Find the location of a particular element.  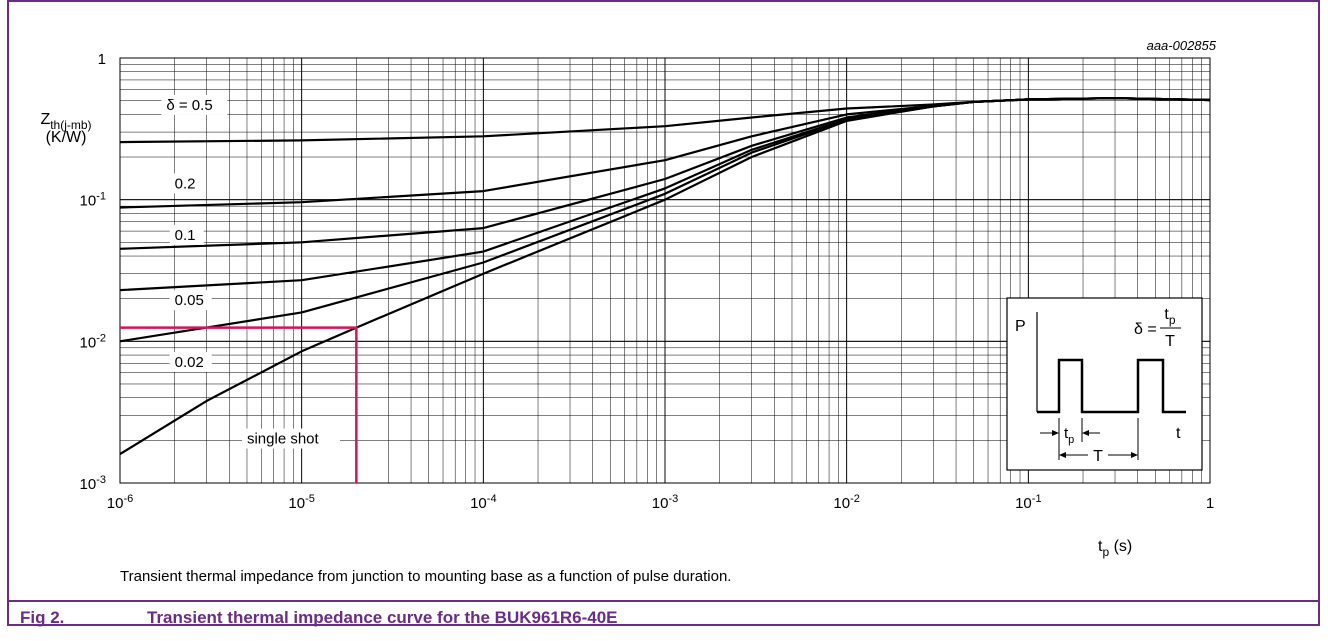

figure-label: Fig 2. is located at coordinates (42, 617).